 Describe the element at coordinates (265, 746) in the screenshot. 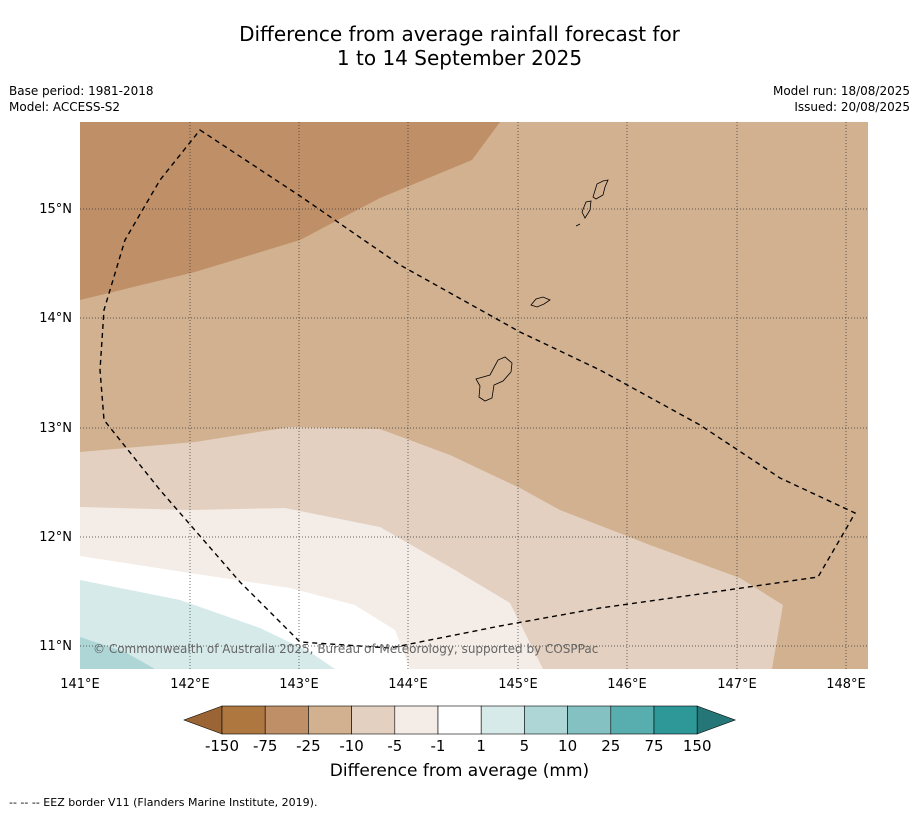

I see `colorbar-tick: -75` at that location.